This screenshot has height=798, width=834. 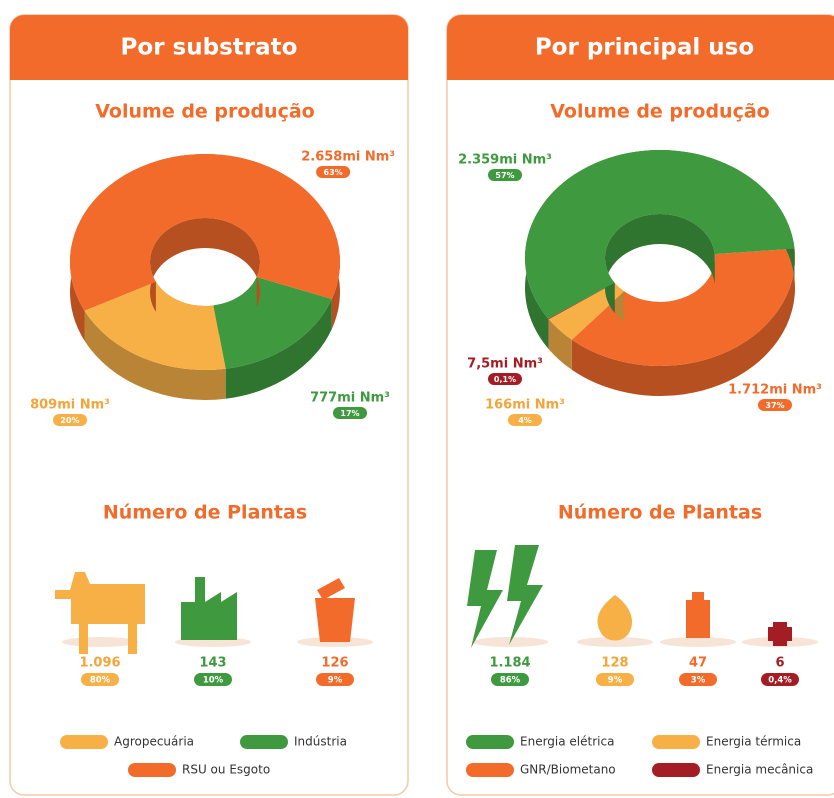 I want to click on plant-count: 1.184, so click(x=509, y=663).